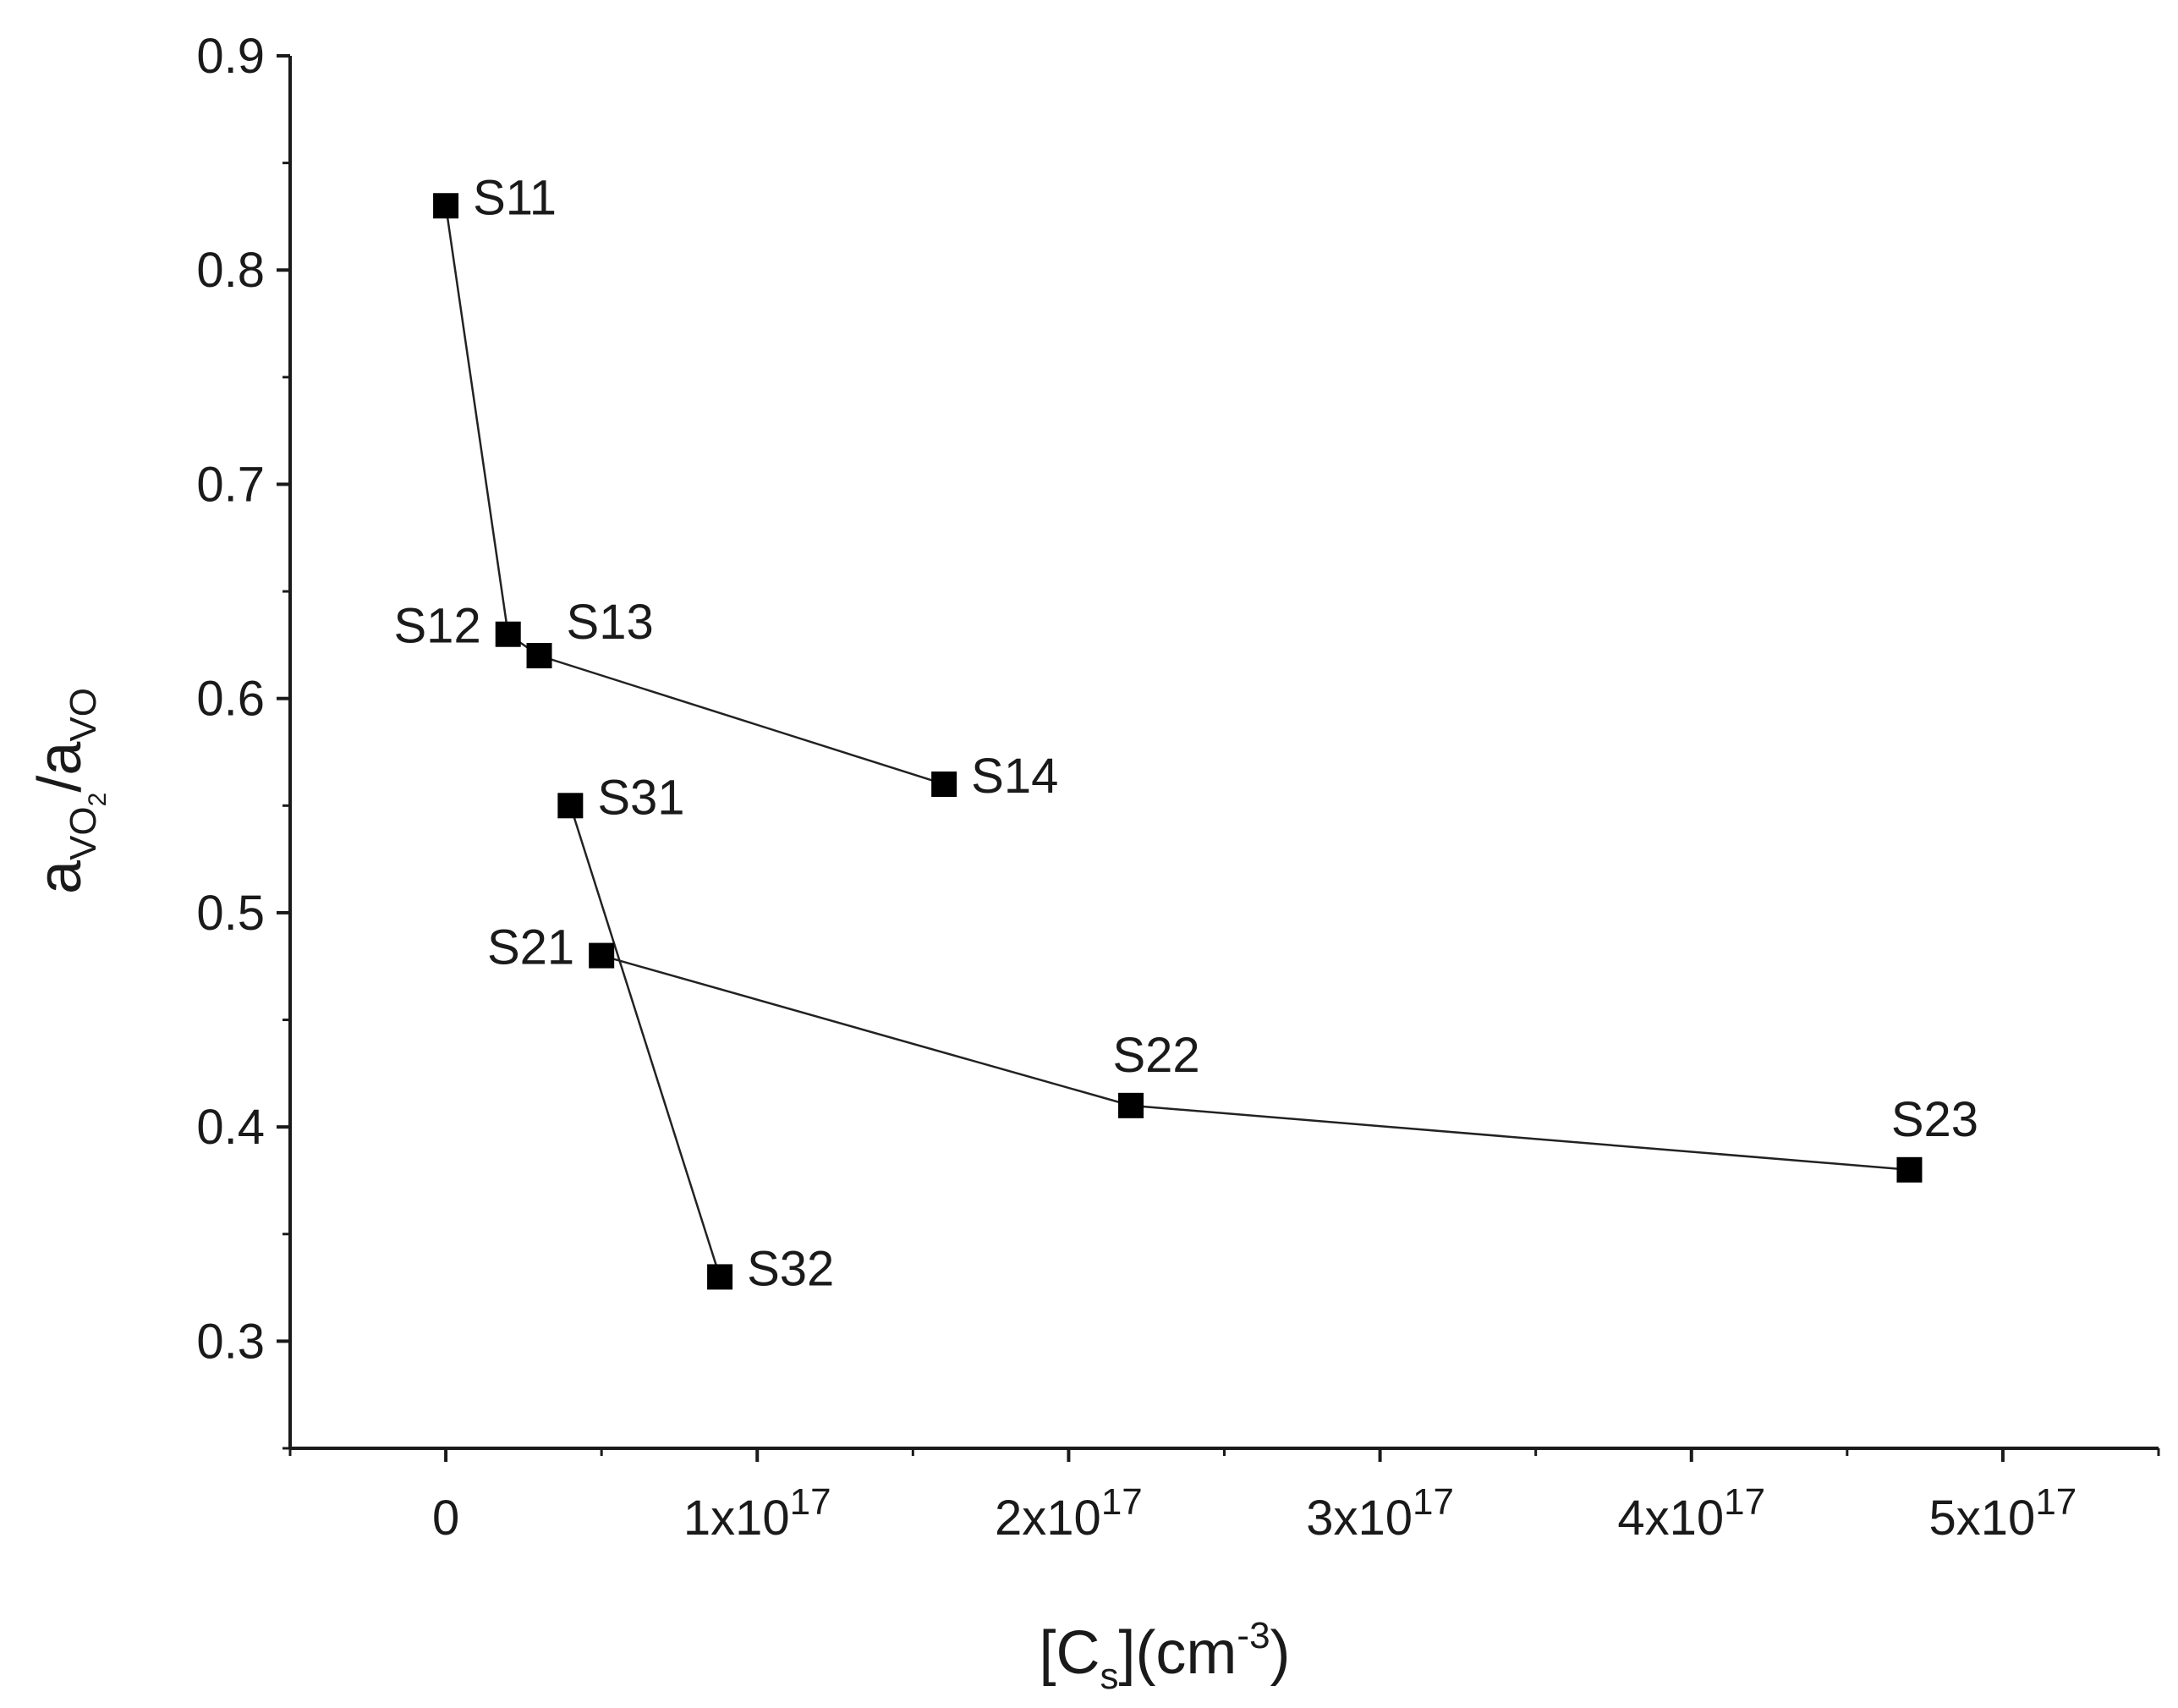  I want to click on point-label: S32, so click(790, 1268).